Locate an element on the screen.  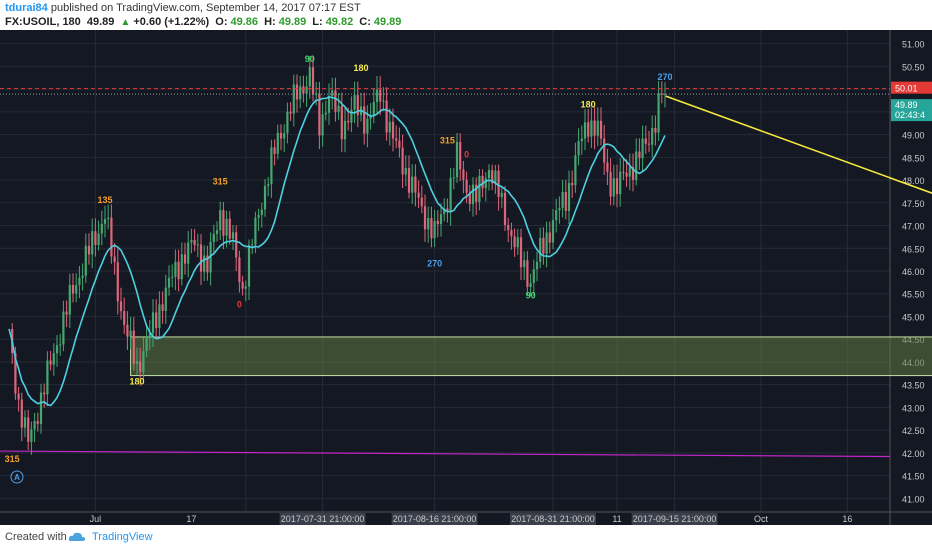
y-tick-label: 49.00 is located at coordinates (913, 136).